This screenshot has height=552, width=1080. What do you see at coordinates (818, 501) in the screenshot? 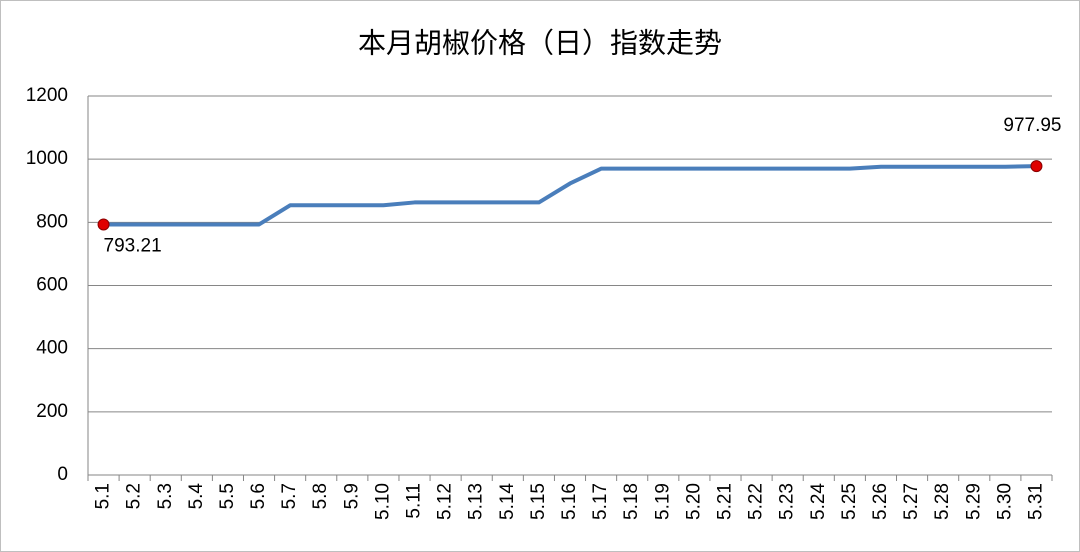
I see `x-tick-label: 5.24` at bounding box center [818, 501].